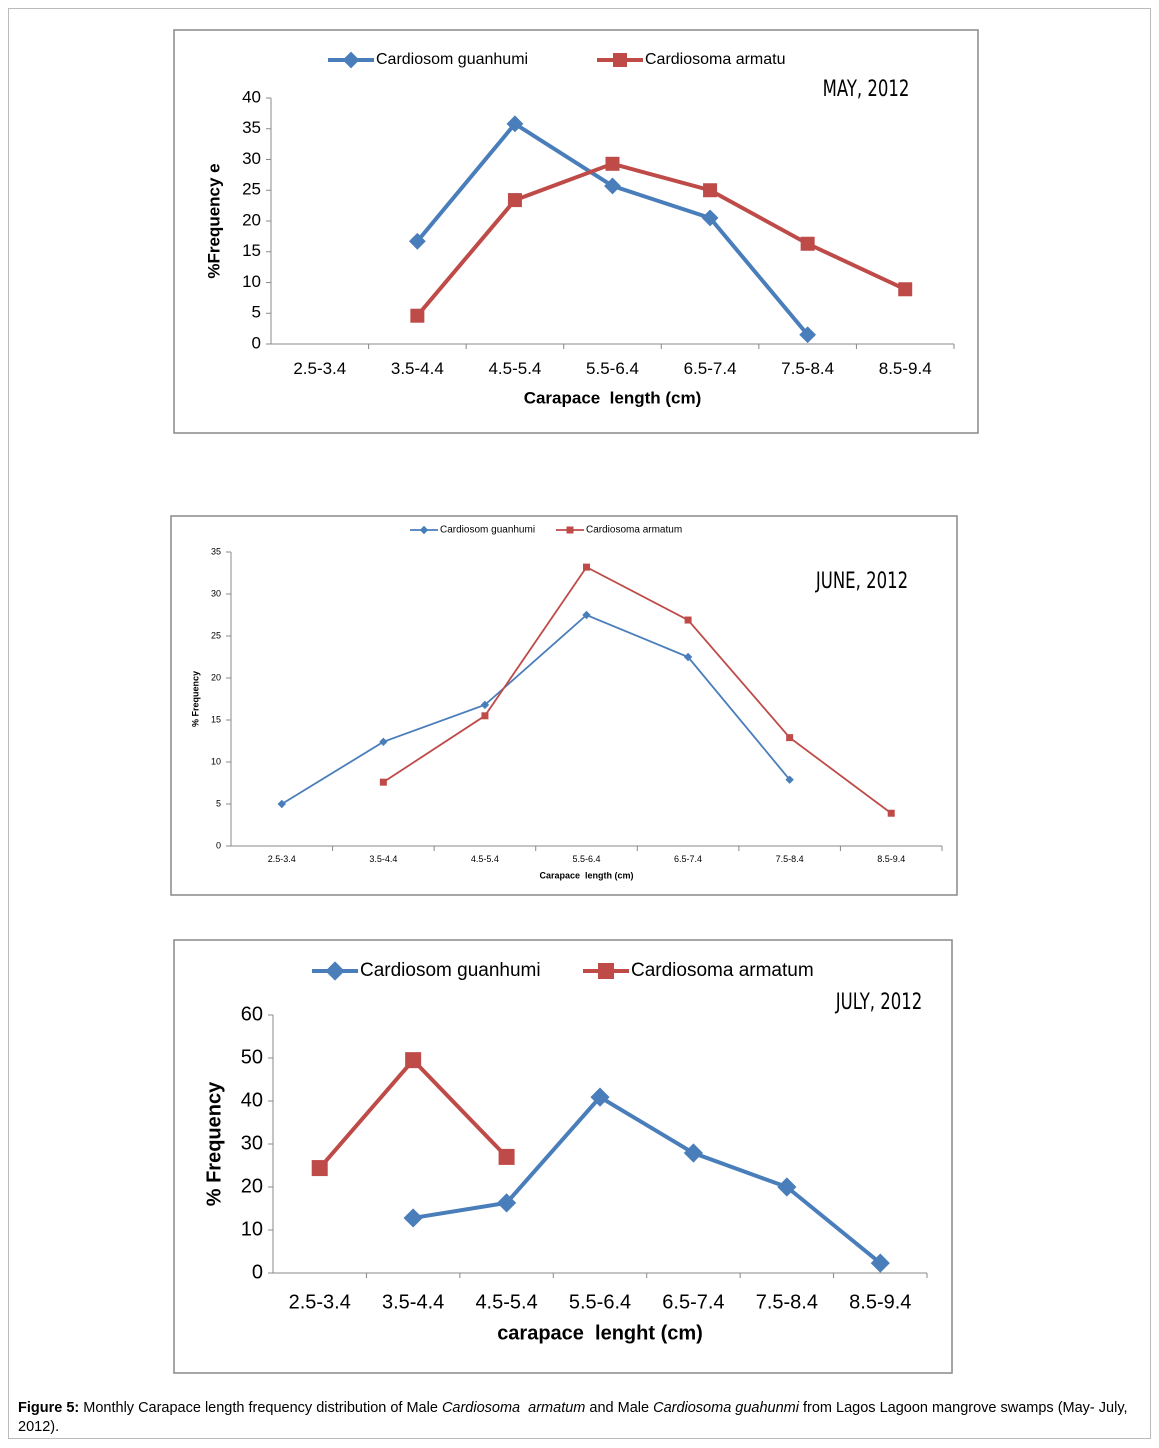 The height and width of the screenshot is (1448, 1159). What do you see at coordinates (866, 89) in the screenshot?
I see `annotation: MAY, 2012` at bounding box center [866, 89].